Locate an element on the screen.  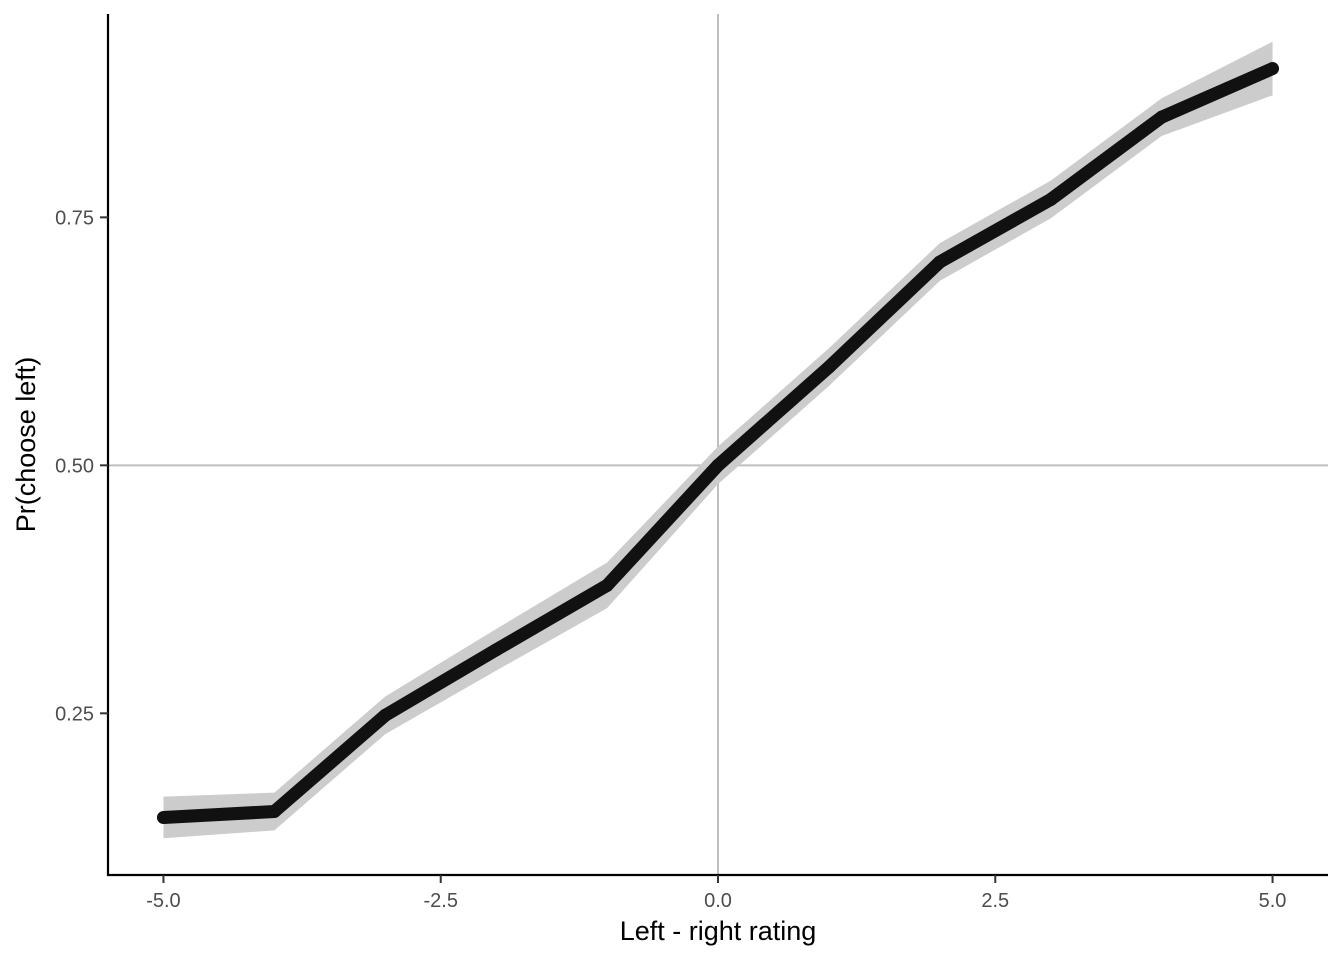
x-tick-label: 0.0 is located at coordinates (718, 901).